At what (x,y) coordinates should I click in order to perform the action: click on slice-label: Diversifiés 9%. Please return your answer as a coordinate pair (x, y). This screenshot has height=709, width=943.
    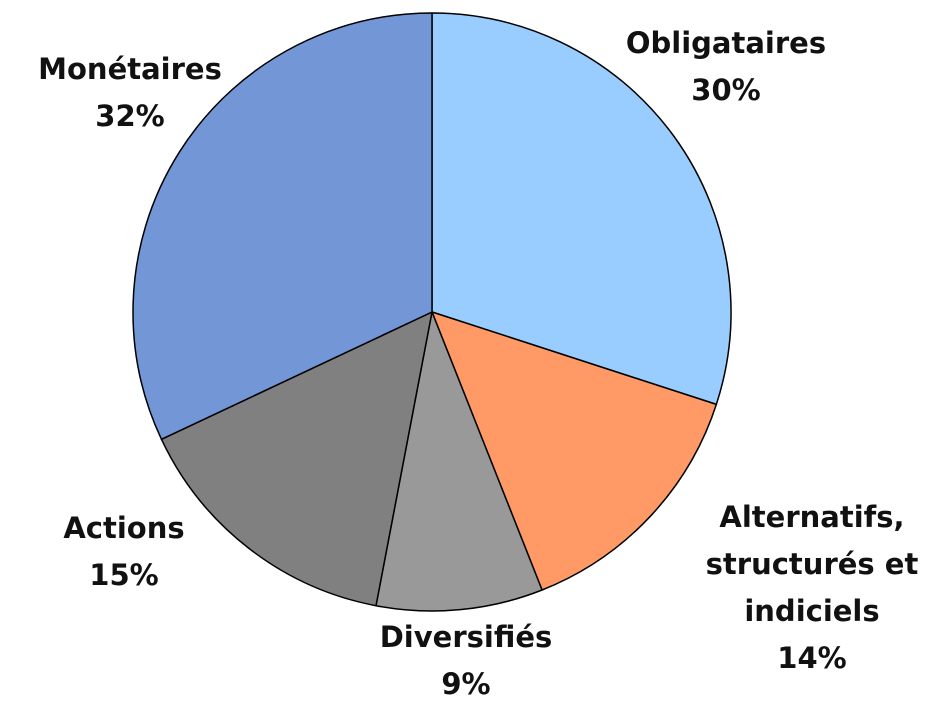
    Looking at the image, I should click on (466, 661).